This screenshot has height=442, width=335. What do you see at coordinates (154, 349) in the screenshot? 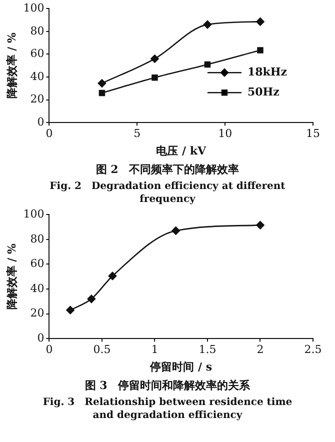
I see `x-tick-label: 1` at bounding box center [154, 349].